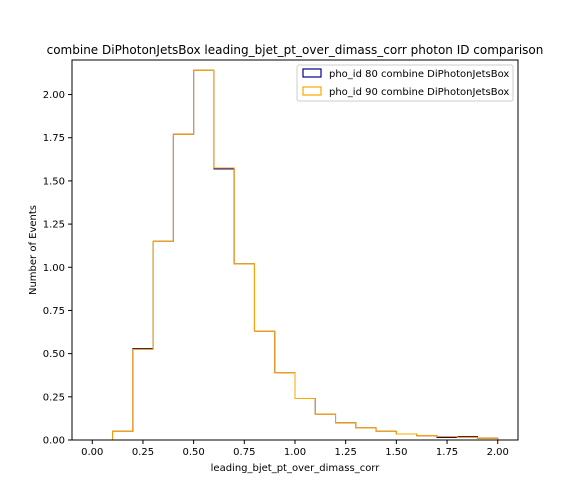  Describe the element at coordinates (54, 138) in the screenshot. I see `y-tick-label: 1.75` at that location.